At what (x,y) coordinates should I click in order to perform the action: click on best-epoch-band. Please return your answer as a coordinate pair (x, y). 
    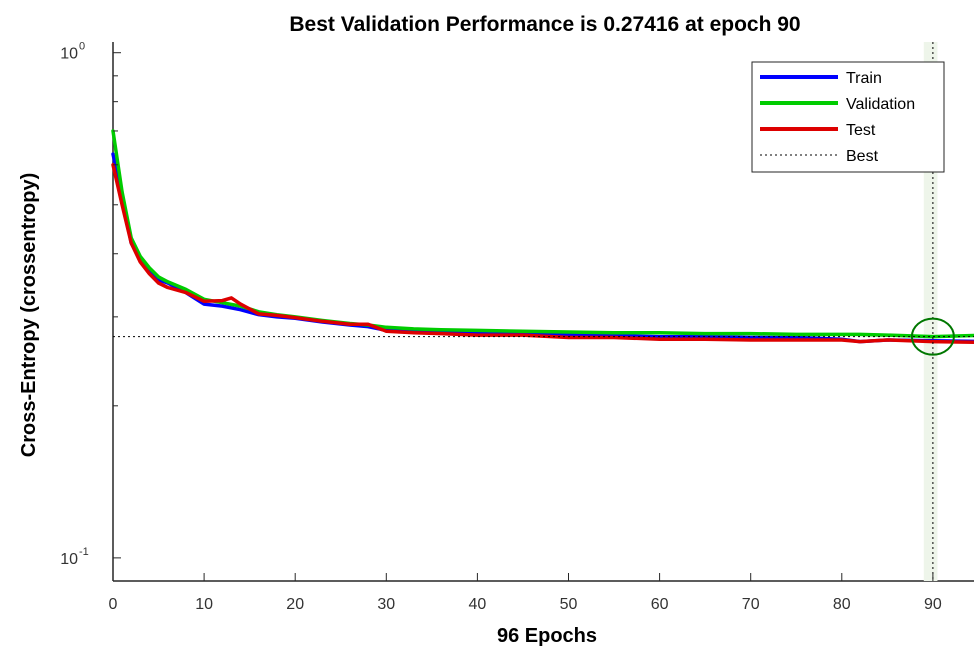
    Looking at the image, I should click on (930, 311).